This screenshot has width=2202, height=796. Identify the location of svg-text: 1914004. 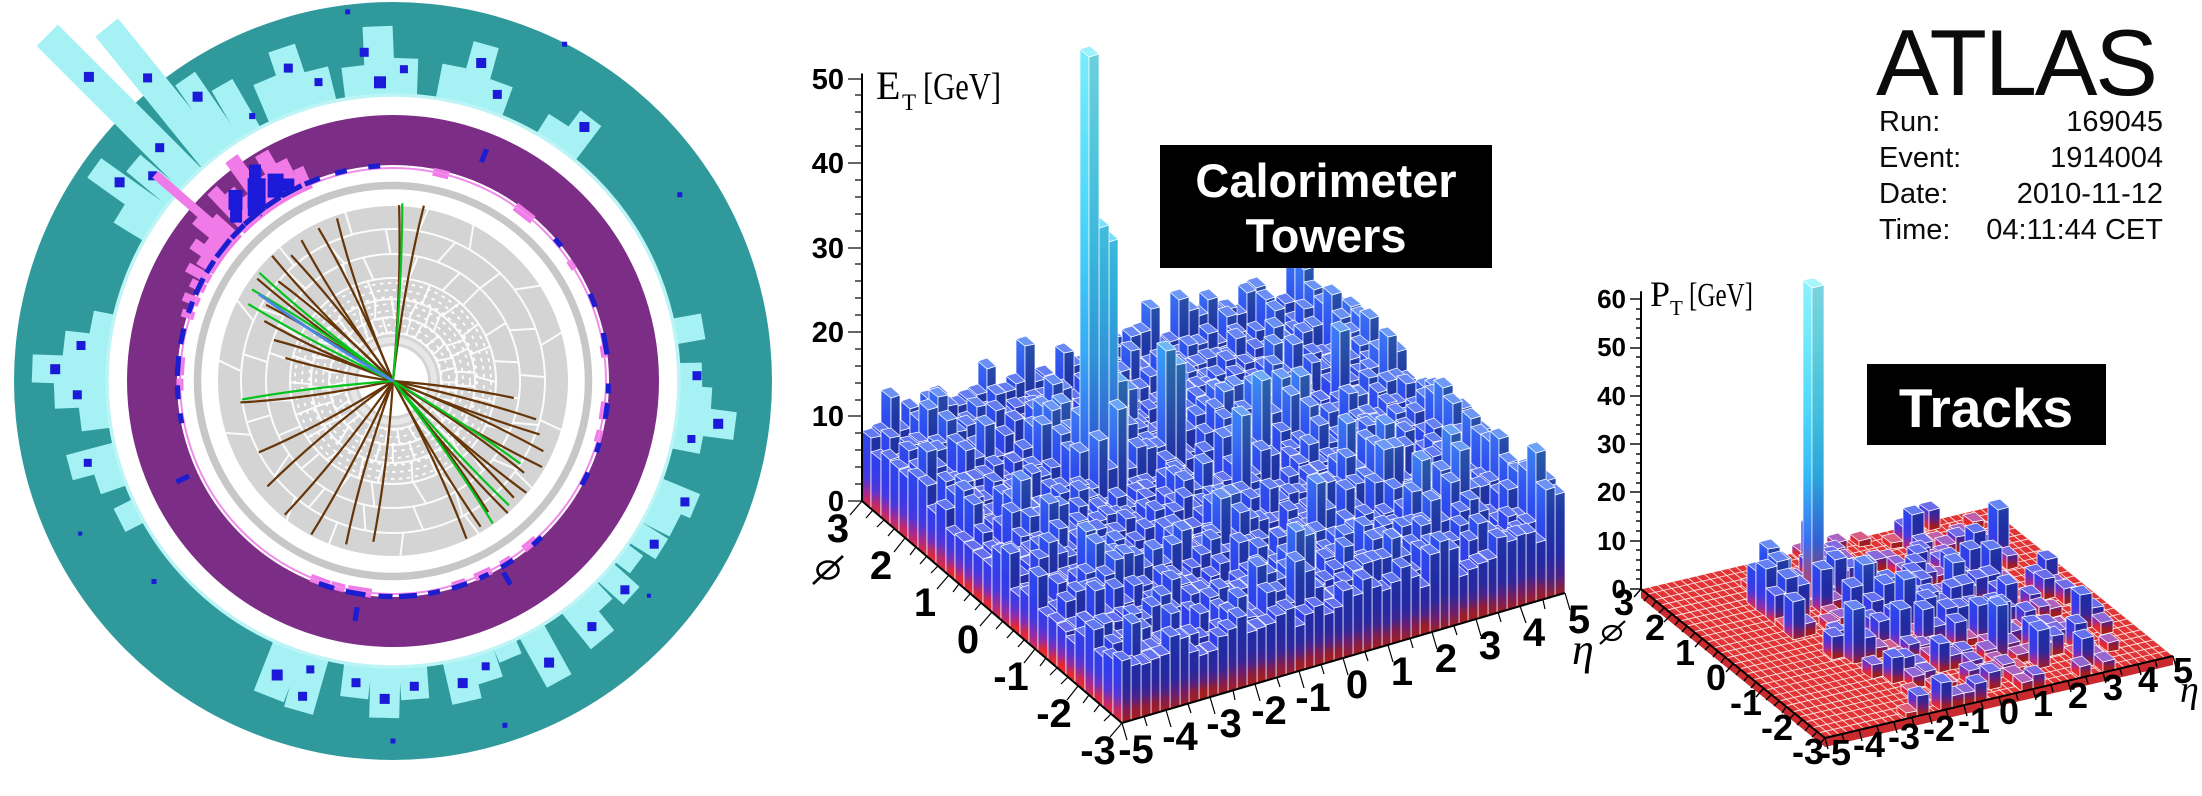
(2106, 158).